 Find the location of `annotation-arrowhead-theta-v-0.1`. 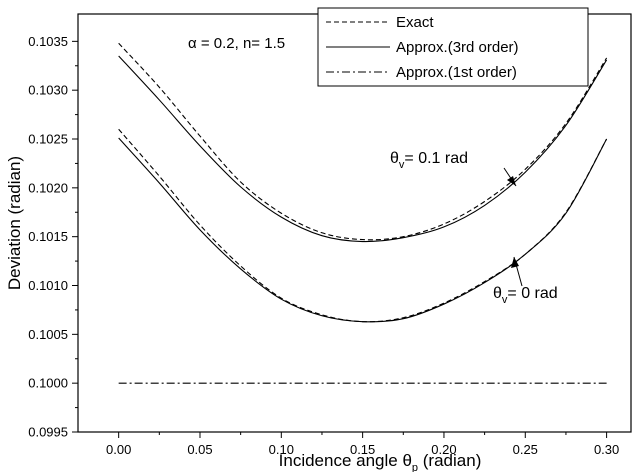

annotation-arrowhead-theta-v-0.1 is located at coordinates (511, 181).